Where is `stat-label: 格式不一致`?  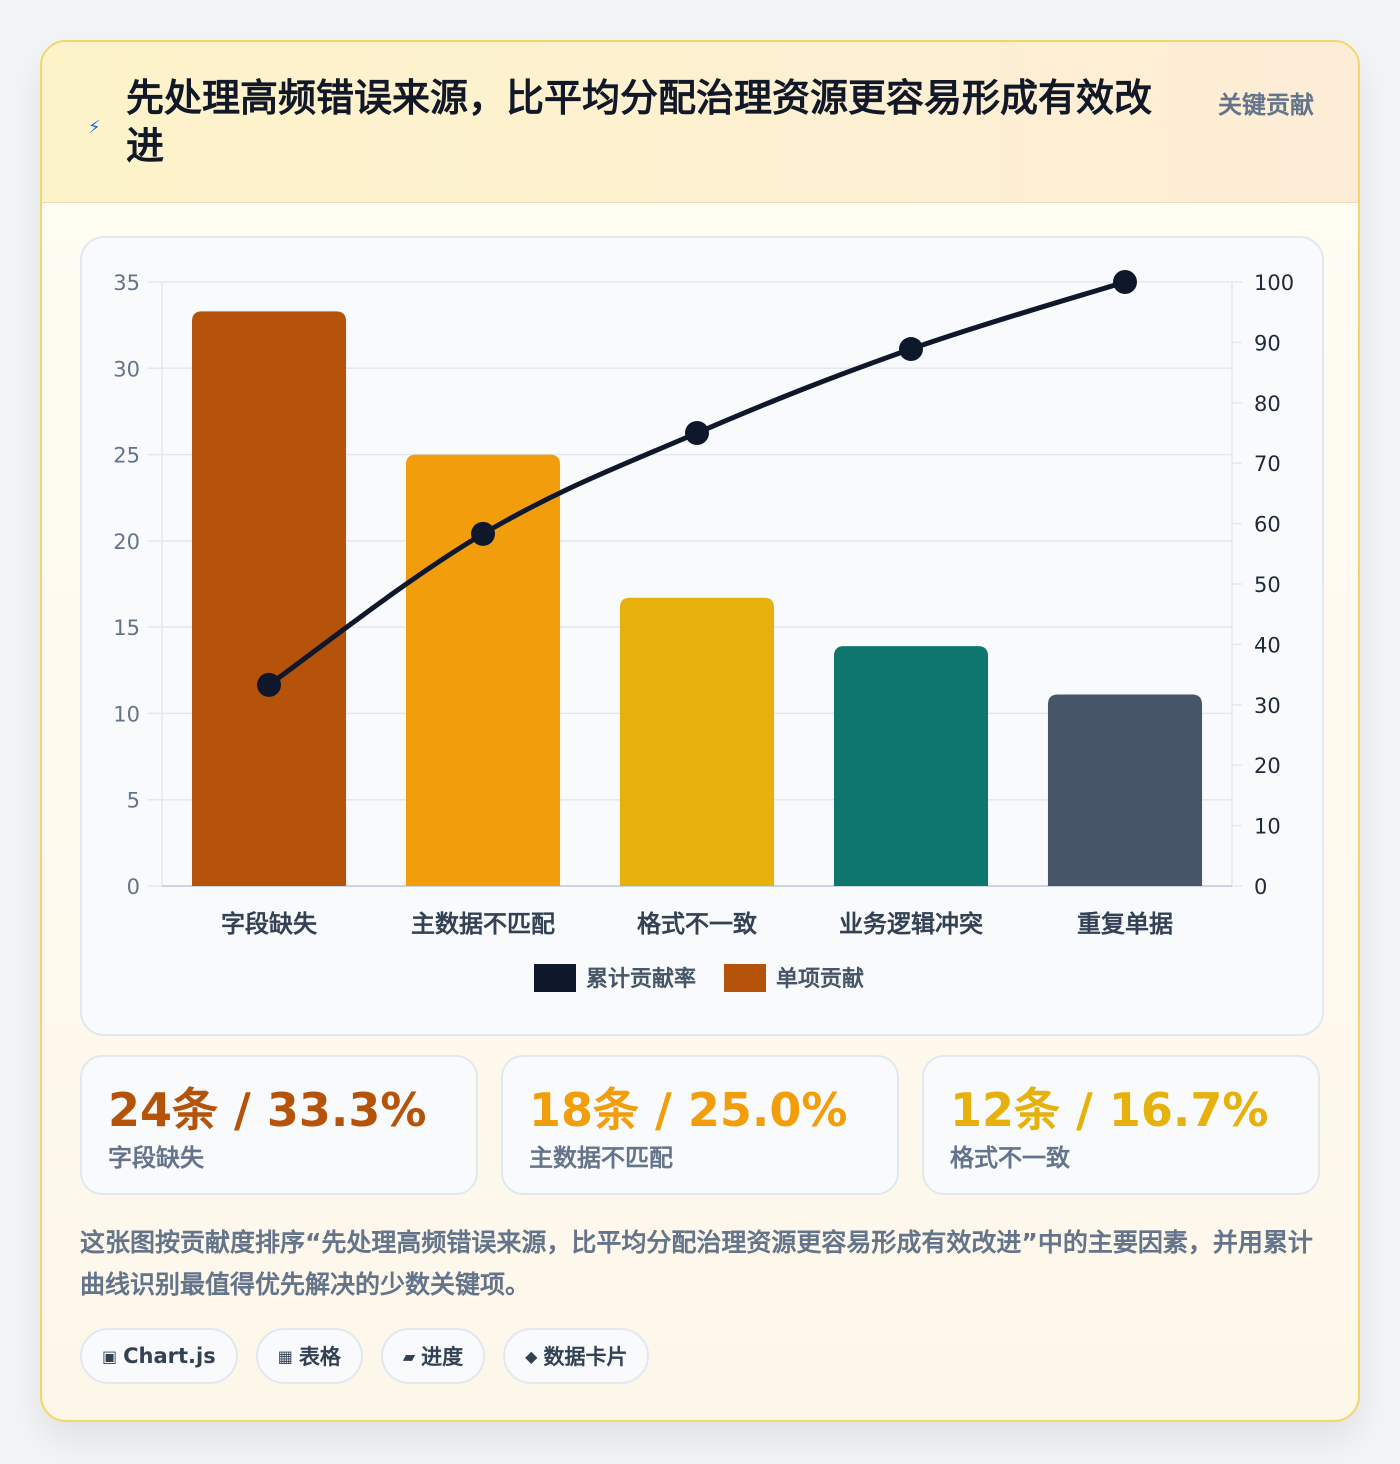
stat-label: 格式不一致 is located at coordinates (1010, 1158).